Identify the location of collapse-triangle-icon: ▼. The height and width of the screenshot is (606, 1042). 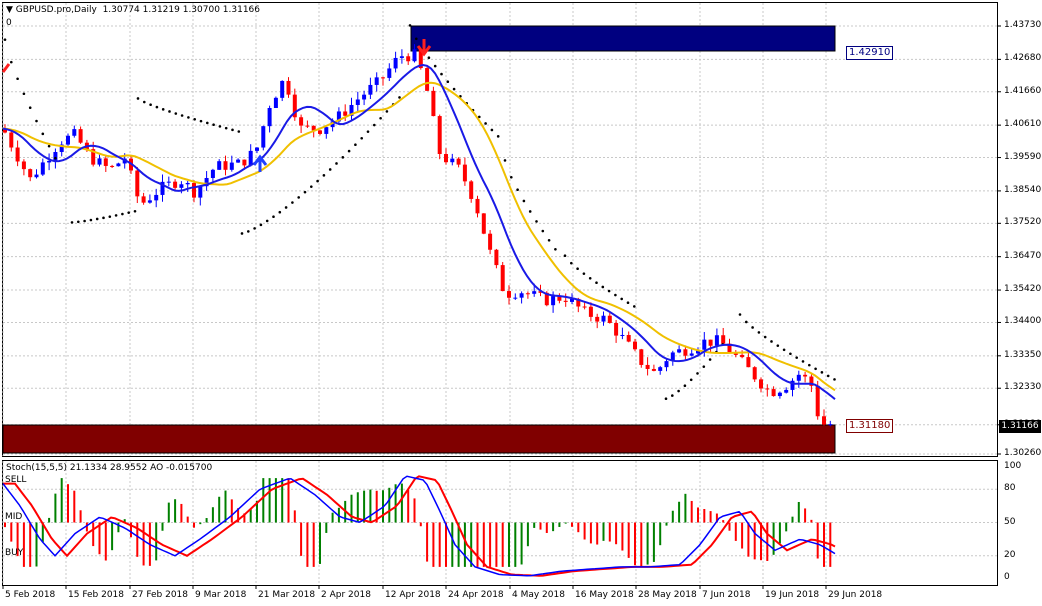
(9, 10).